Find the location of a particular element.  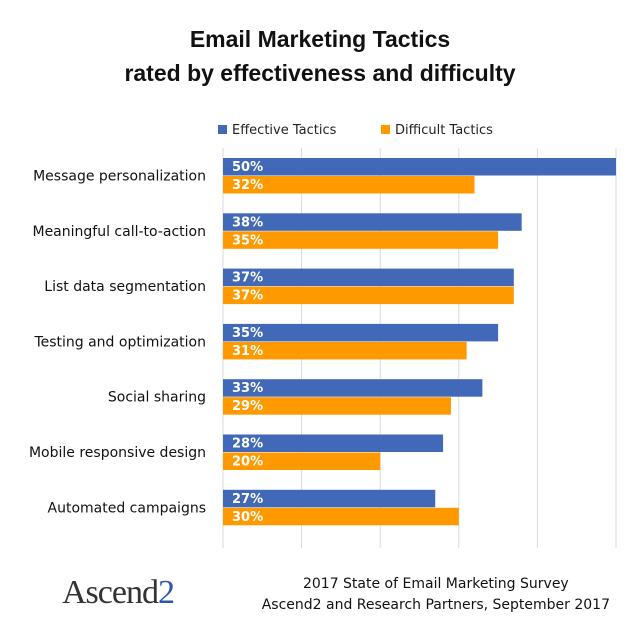

bar-value-label: 38% is located at coordinates (247, 222).